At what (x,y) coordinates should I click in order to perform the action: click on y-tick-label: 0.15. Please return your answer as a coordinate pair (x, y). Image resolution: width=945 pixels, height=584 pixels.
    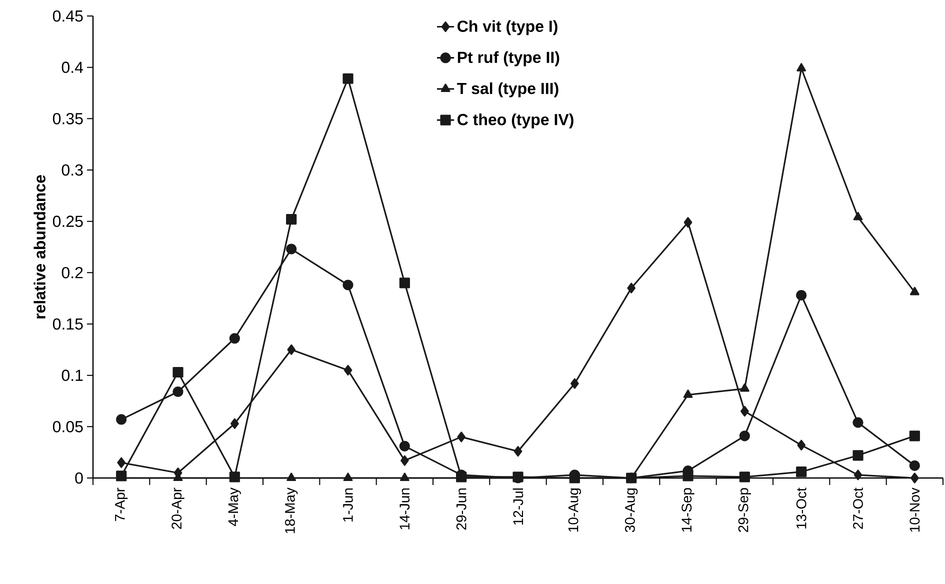
    Looking at the image, I should click on (67, 324).